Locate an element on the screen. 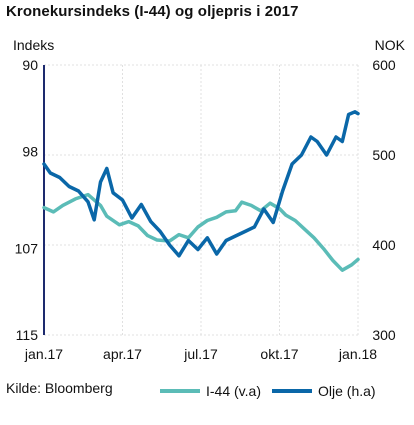  right-tick-label: 400 is located at coordinates (384, 245).